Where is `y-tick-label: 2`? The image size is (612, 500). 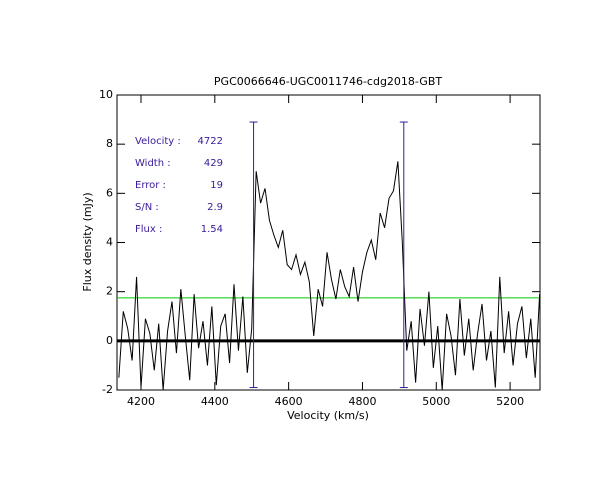
y-tick-label: 2 is located at coordinates (109, 291).